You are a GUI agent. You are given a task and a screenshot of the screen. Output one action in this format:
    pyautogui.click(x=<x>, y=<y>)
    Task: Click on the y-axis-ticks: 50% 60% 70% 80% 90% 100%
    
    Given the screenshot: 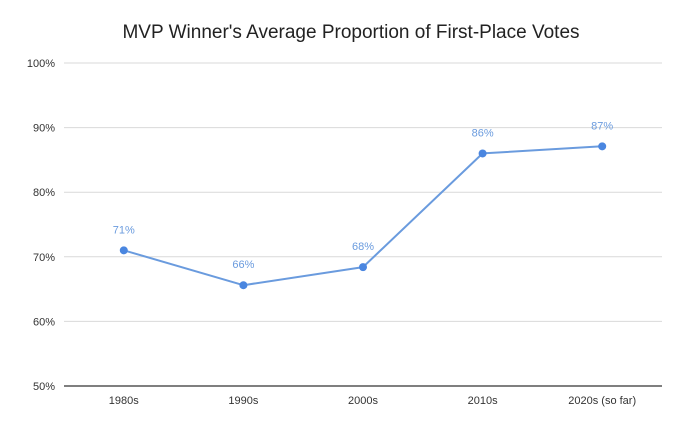 What is the action you would take?
    pyautogui.click(x=41, y=225)
    